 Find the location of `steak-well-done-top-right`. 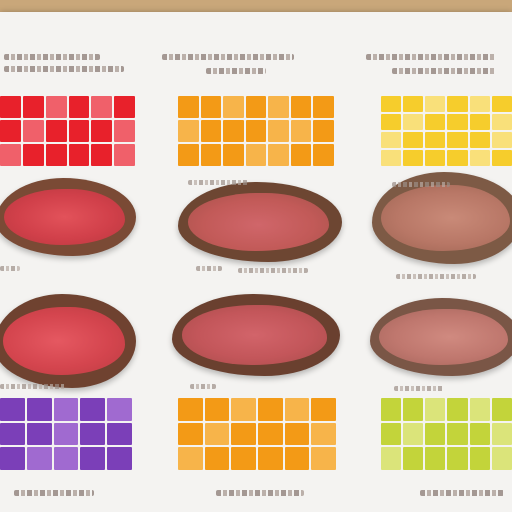

steak-well-done-top-right is located at coordinates (442, 218).